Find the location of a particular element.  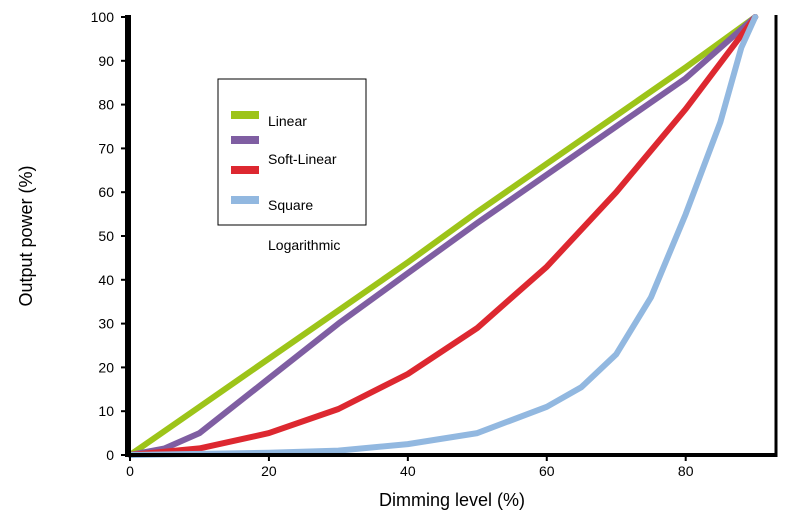

y-axis-title: Output power (%) is located at coordinates (26, 235).